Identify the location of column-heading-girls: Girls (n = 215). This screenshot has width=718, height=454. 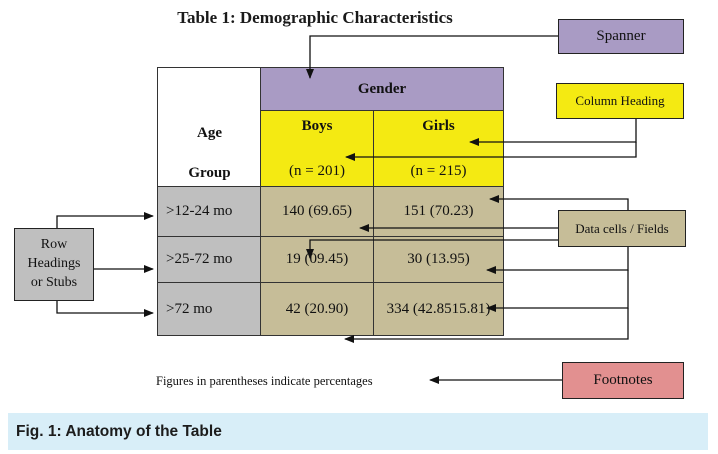
(438, 148).